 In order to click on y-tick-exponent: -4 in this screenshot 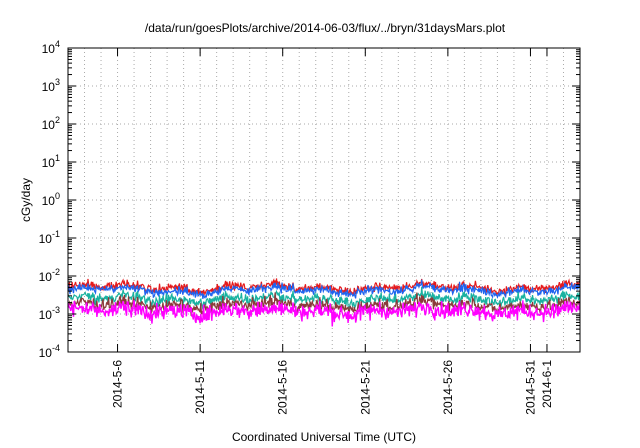, I will do `click(56, 348)`.